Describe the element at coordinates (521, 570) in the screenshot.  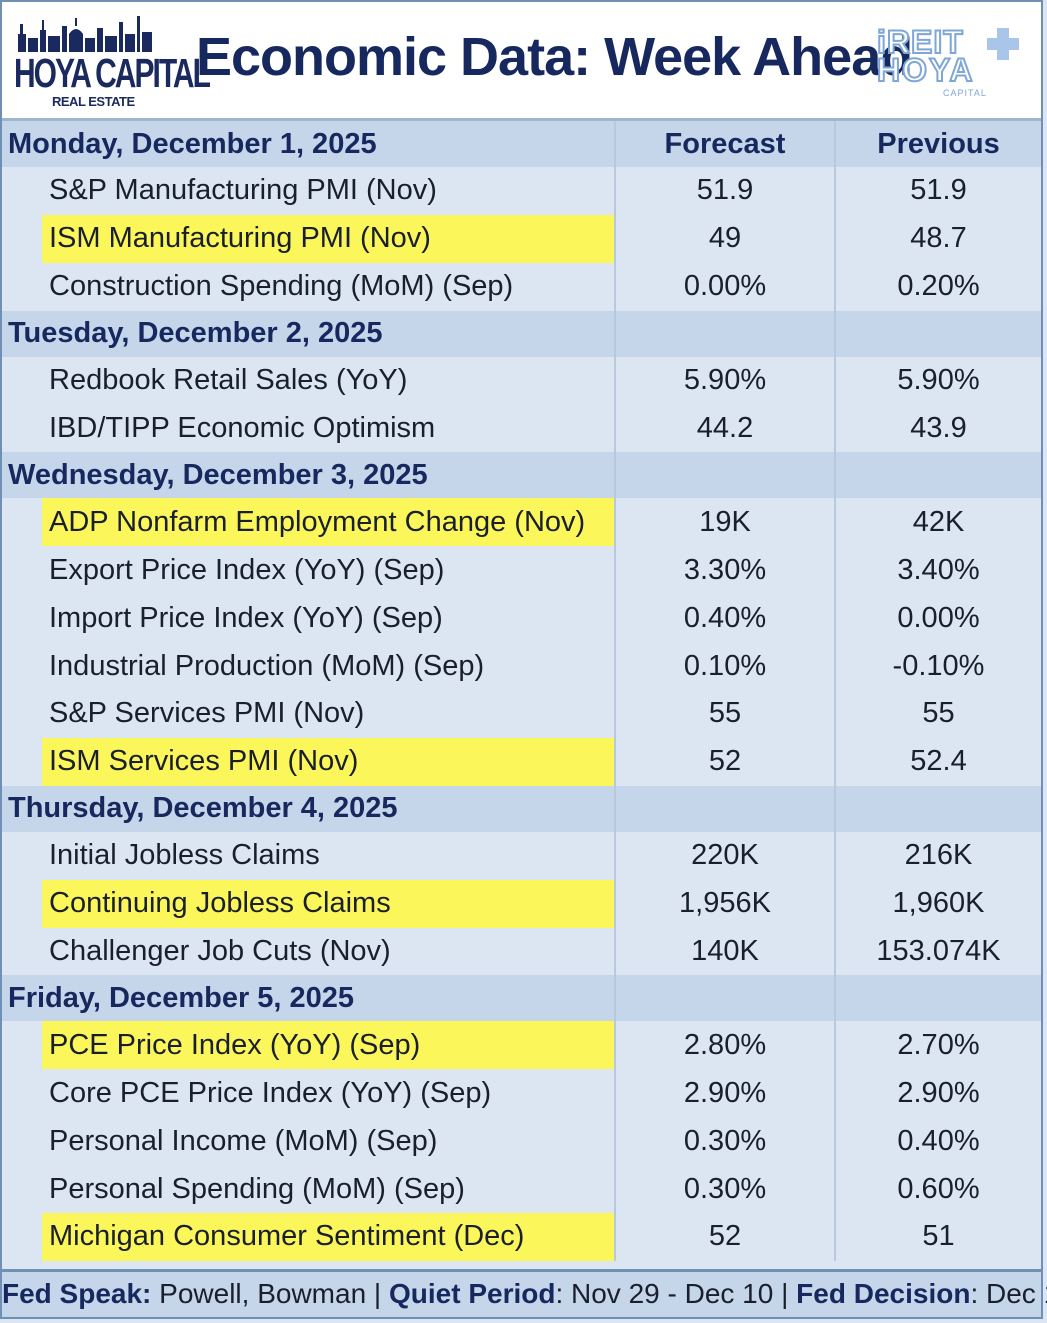
I see `table-row: Export Price Index (YoY) (Sep) 3.30% 3.40%` at that location.